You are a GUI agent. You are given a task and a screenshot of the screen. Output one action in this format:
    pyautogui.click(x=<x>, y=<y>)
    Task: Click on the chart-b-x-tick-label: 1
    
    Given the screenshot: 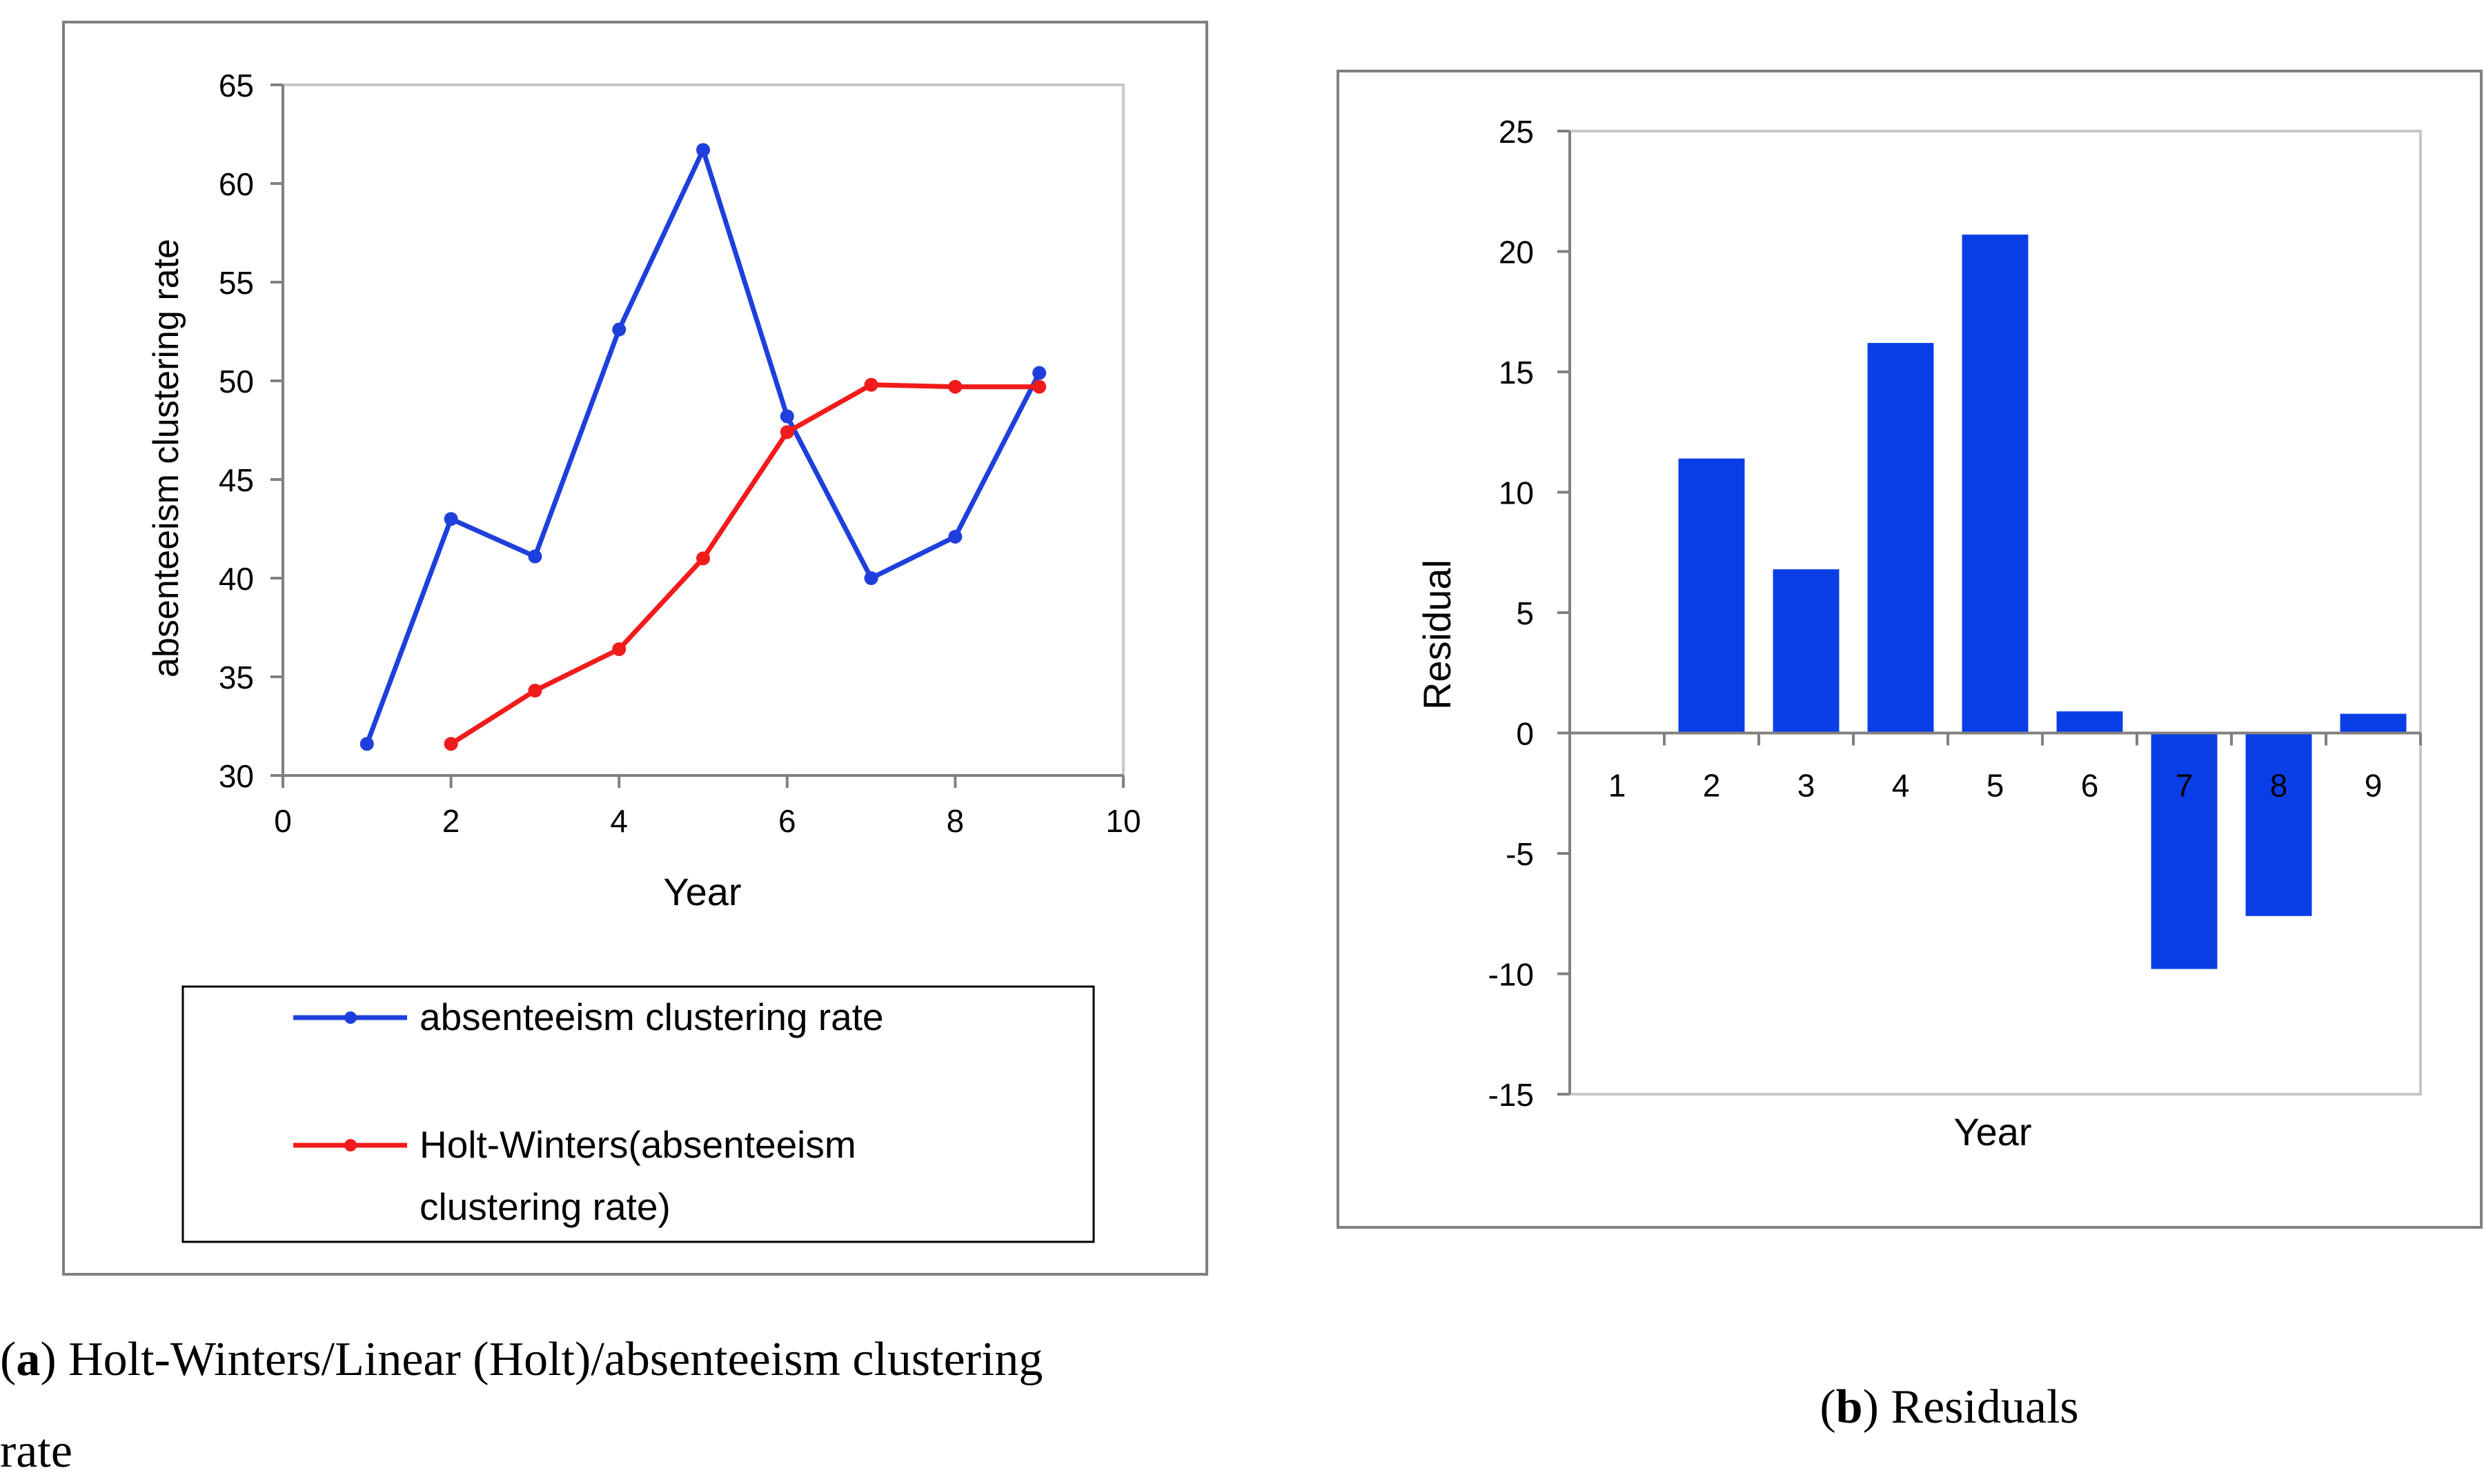 What is the action you would take?
    pyautogui.click(x=1617, y=786)
    